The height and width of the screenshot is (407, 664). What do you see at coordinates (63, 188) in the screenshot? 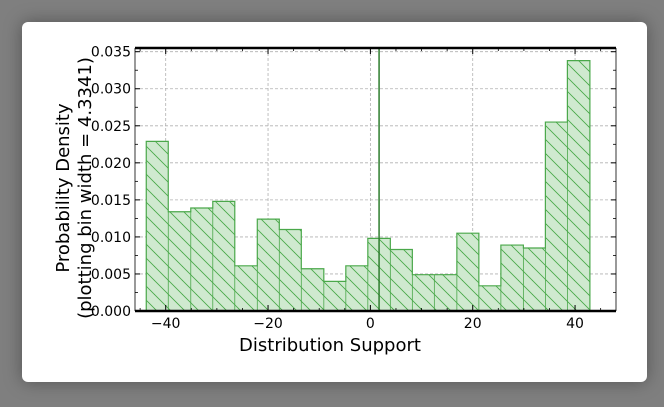
I see `y-axis-label-line1: Probability Density` at bounding box center [63, 188].